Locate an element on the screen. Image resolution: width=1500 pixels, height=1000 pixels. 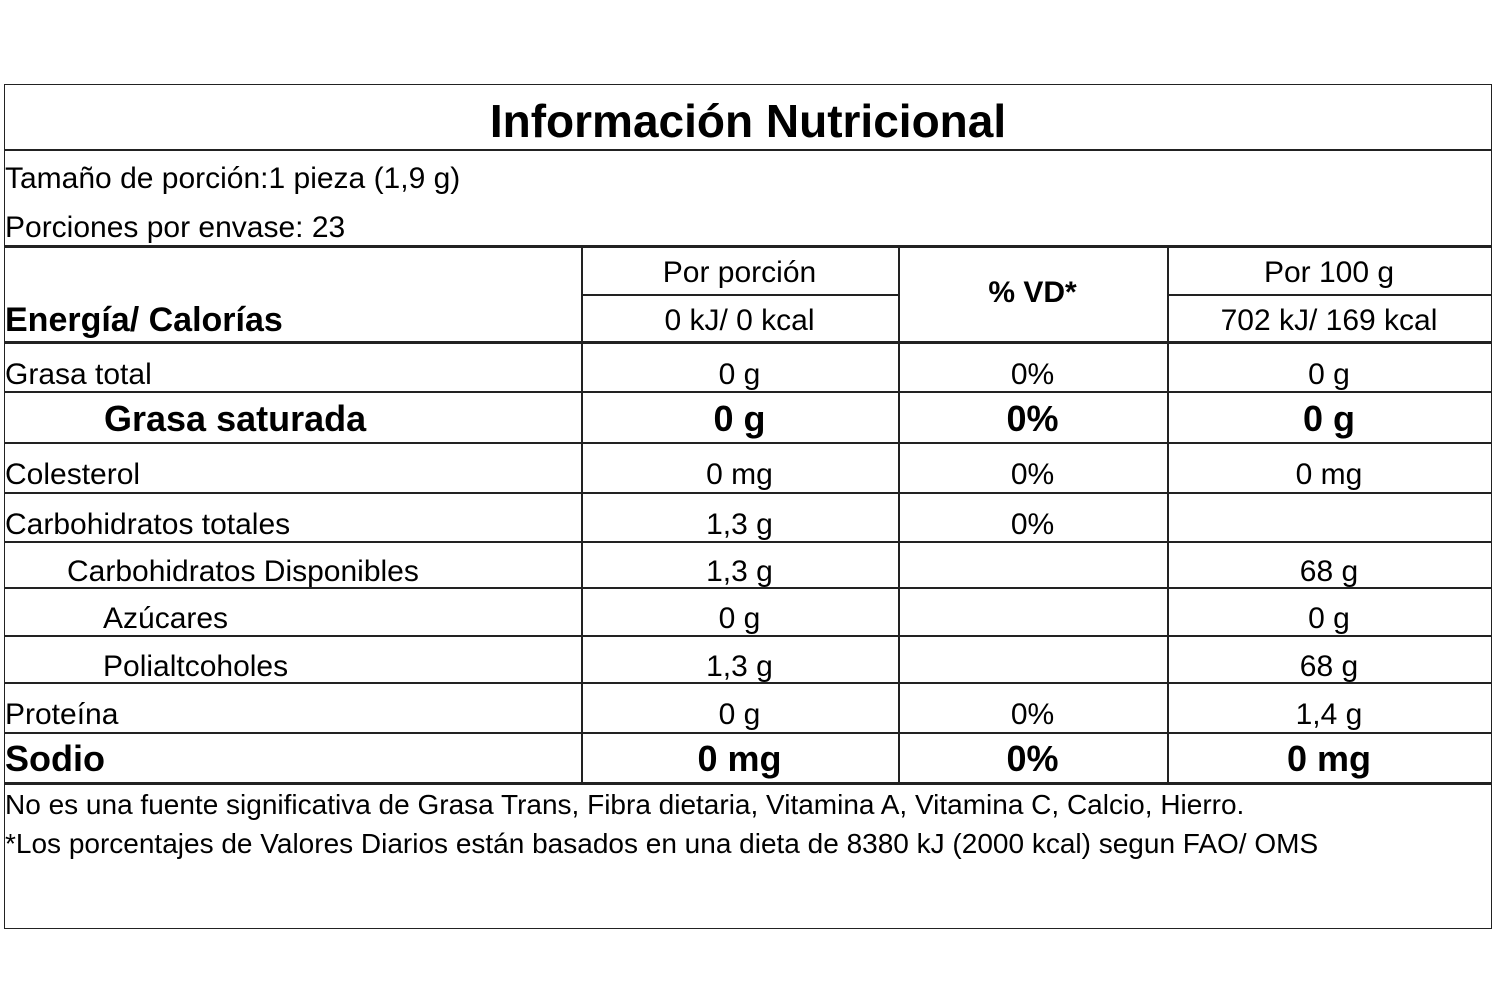
col-header: Por 100 g is located at coordinates (1329, 272).